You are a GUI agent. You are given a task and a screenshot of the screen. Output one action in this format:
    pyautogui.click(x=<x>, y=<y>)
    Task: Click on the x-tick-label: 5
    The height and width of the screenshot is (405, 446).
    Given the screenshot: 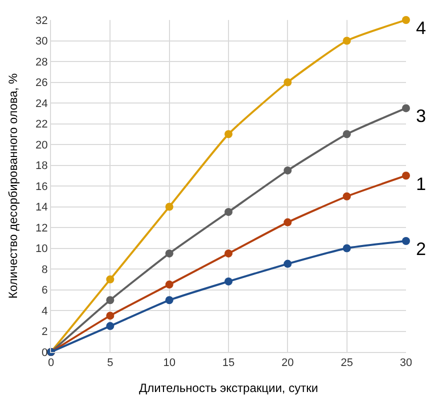 What is the action you would take?
    pyautogui.click(x=110, y=363)
    